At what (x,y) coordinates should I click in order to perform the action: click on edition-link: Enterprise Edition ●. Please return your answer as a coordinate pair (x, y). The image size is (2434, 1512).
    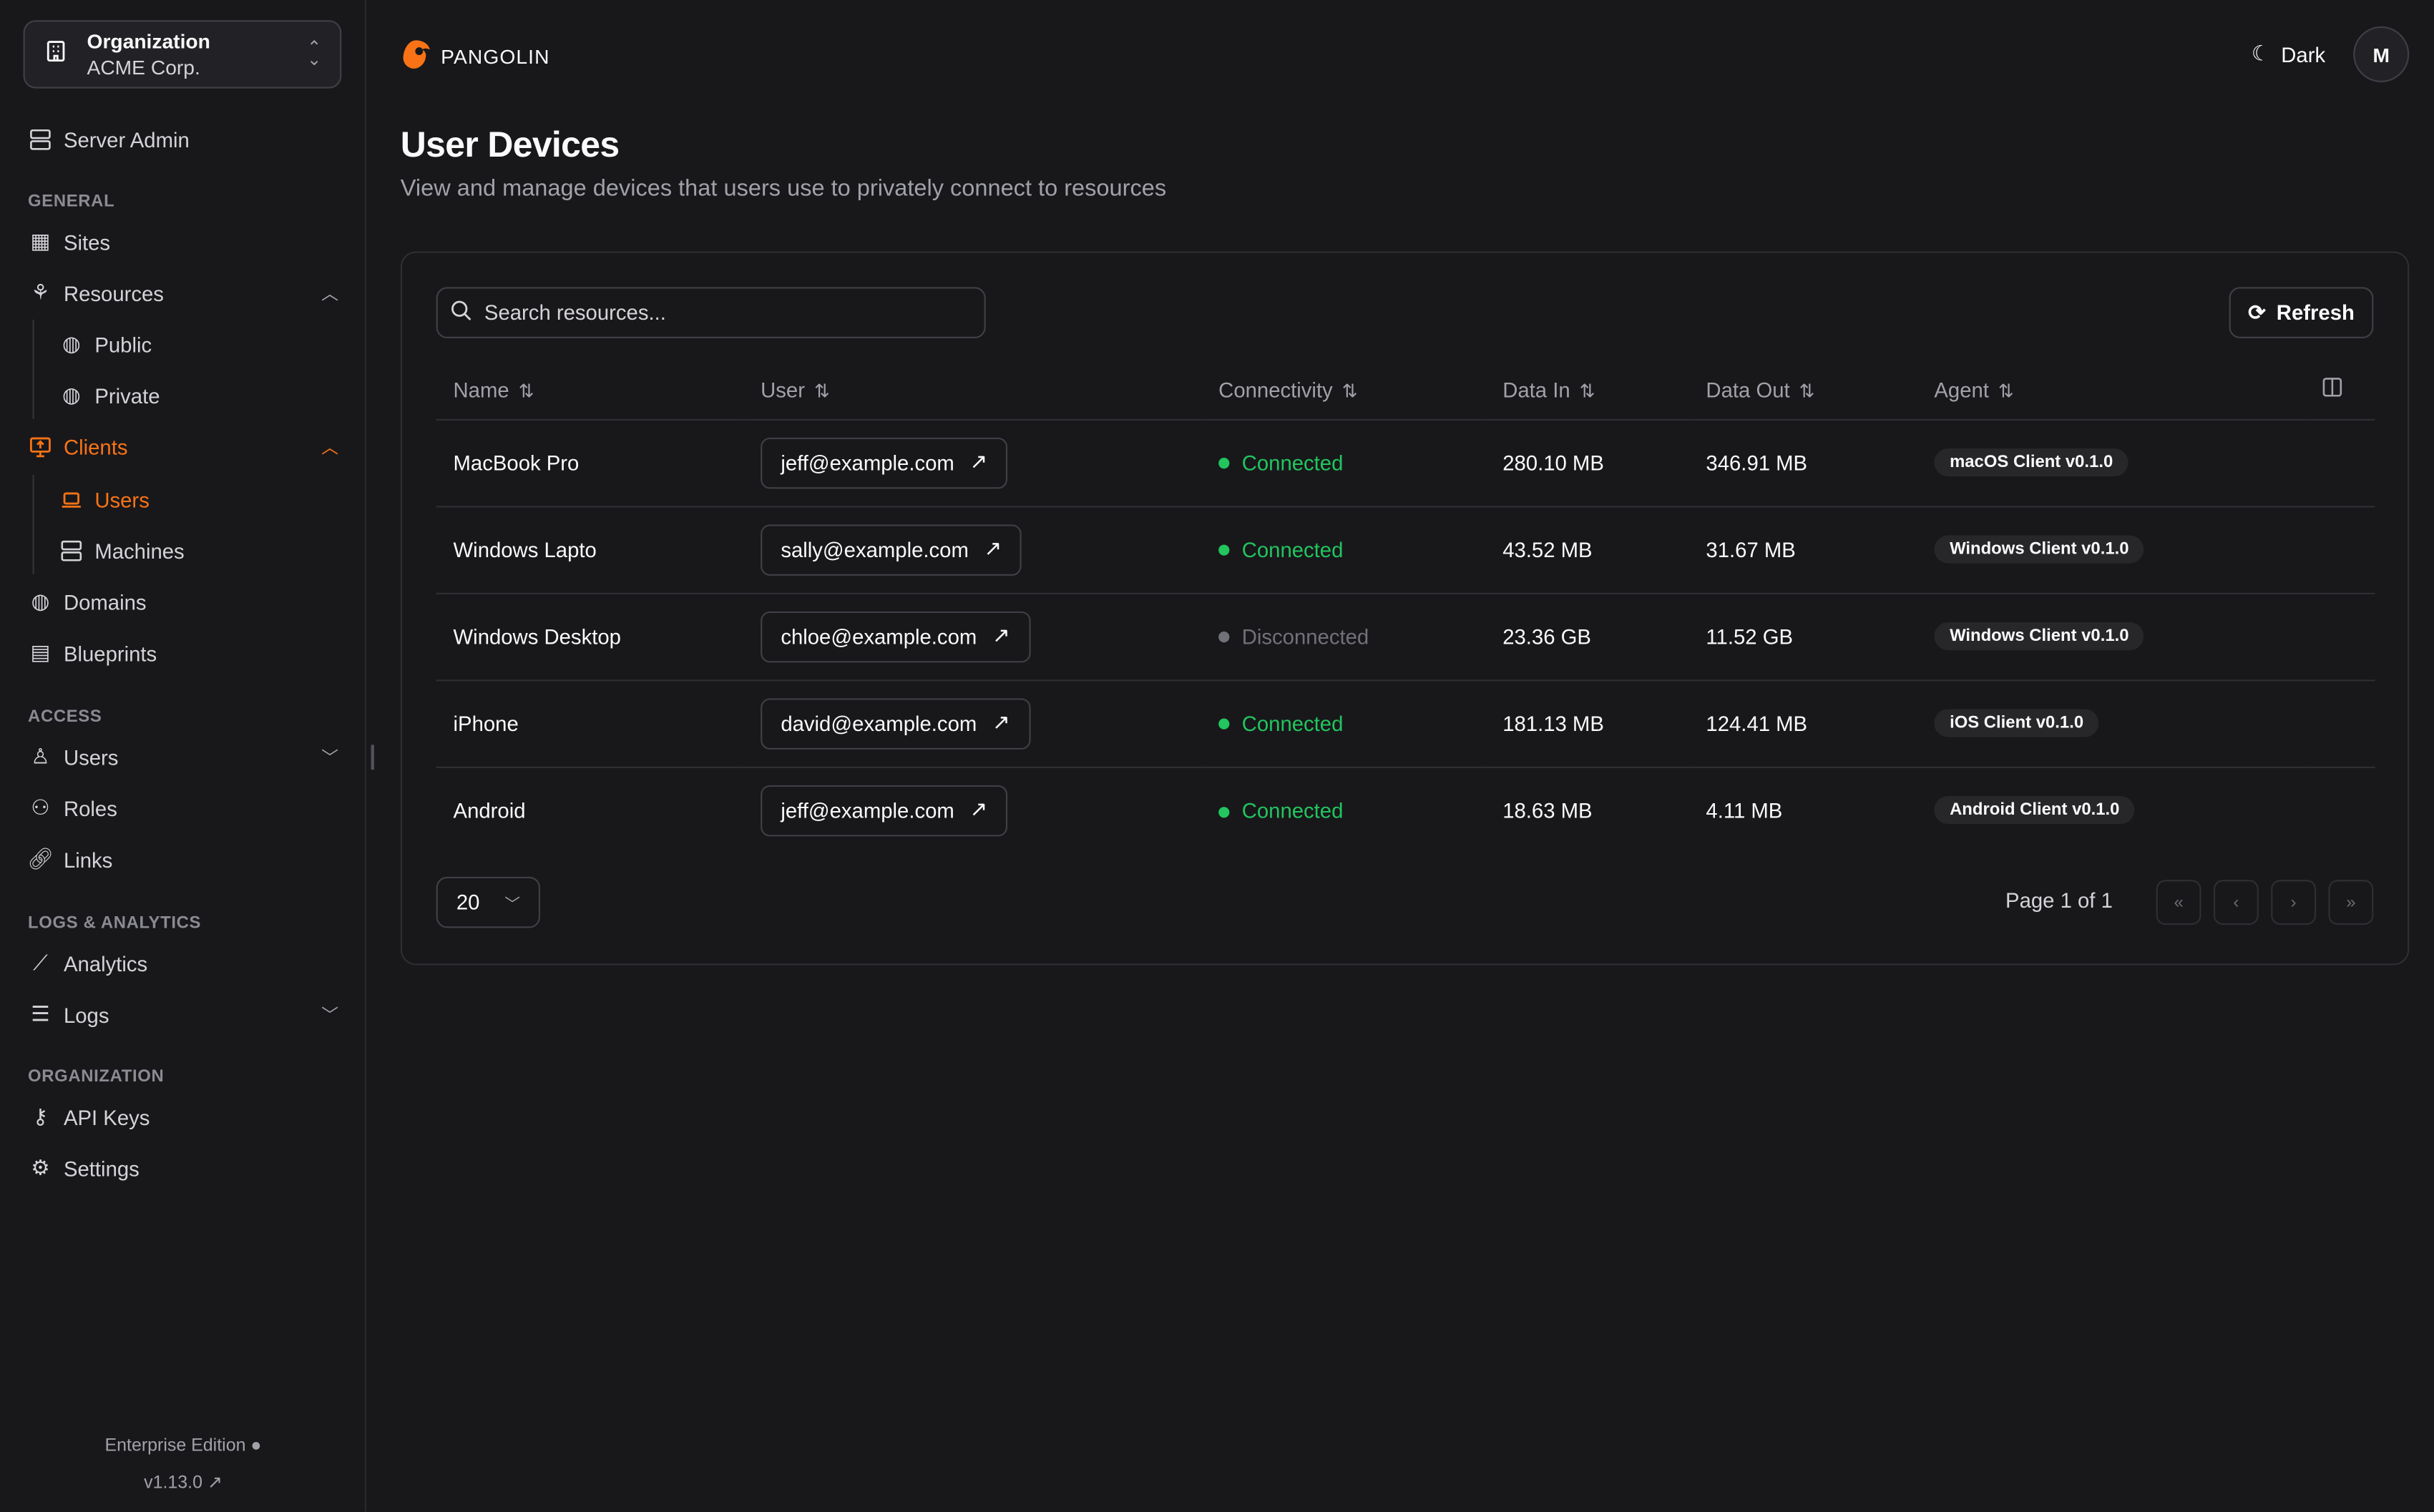
    Looking at the image, I should click on (183, 1446).